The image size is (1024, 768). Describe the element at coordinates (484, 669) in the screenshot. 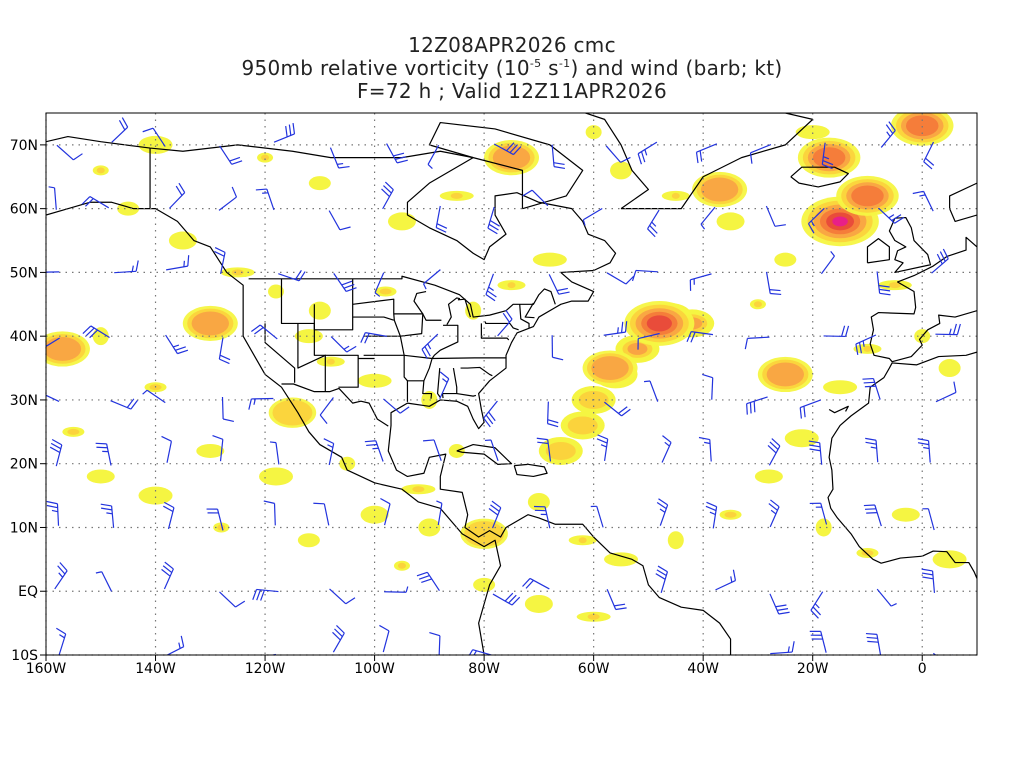

I see `lon-label: 80W` at that location.